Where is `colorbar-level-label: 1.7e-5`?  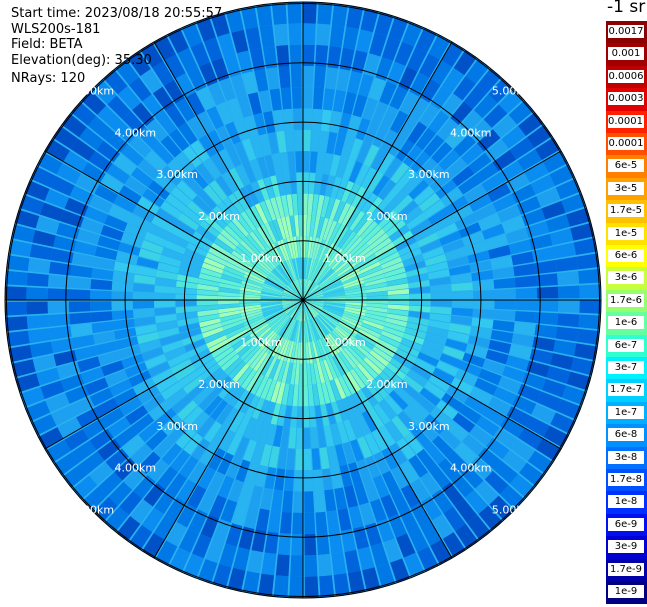 colorbar-level-label: 1.7e-5 is located at coordinates (626, 211).